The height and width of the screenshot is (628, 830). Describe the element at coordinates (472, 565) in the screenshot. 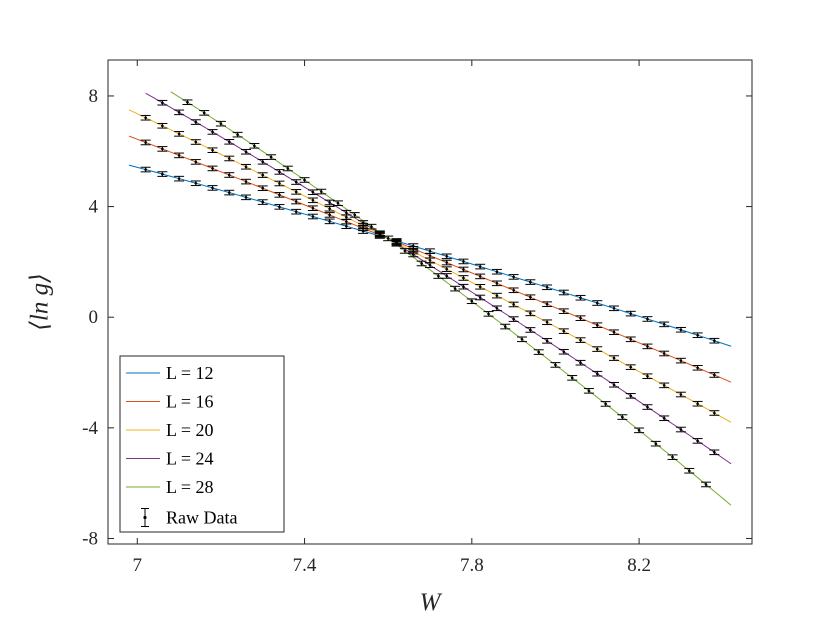

I see `x-tick-label: 7.8` at that location.